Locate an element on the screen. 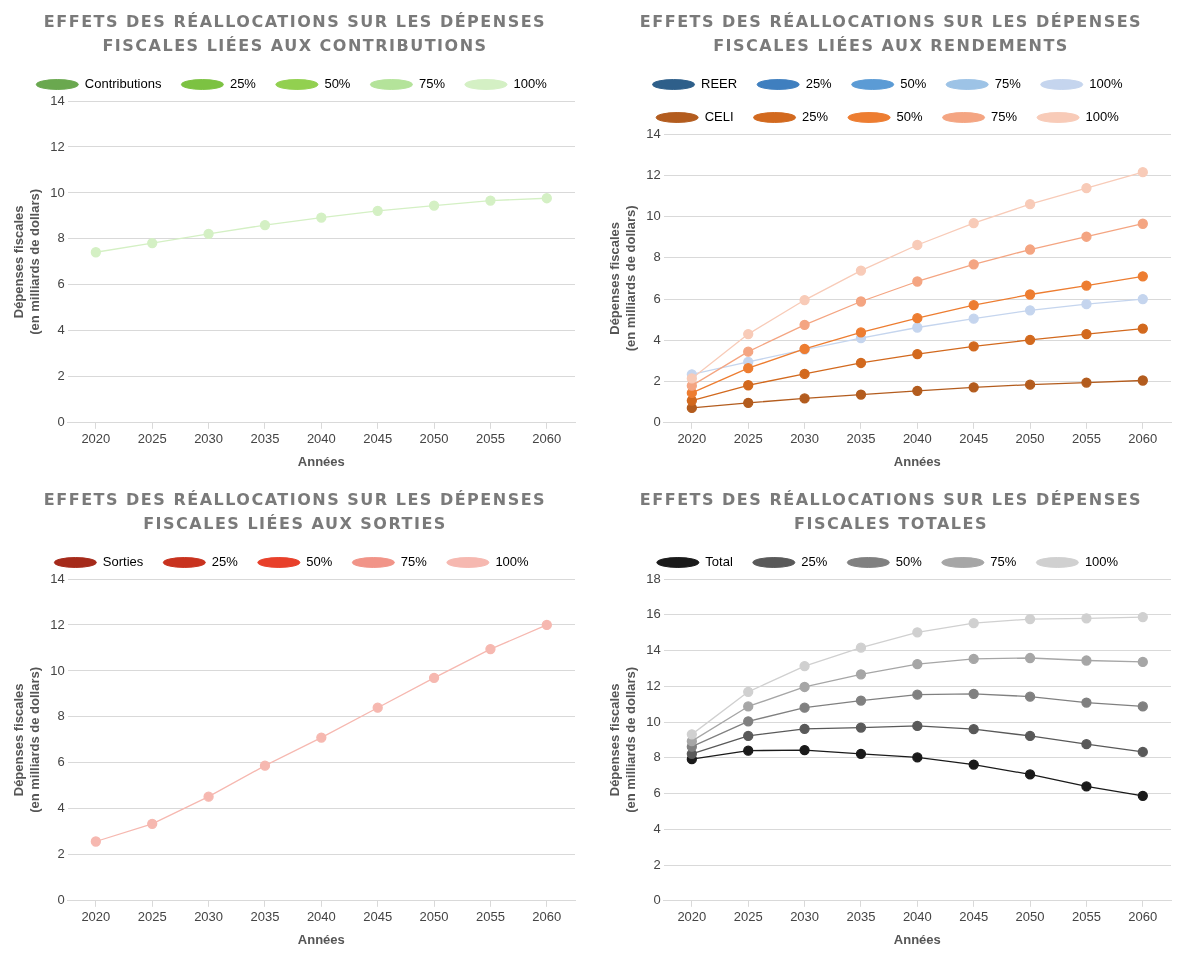 This screenshot has height=963, width=1187. y-tick-label: 10 is located at coordinates (653, 216).